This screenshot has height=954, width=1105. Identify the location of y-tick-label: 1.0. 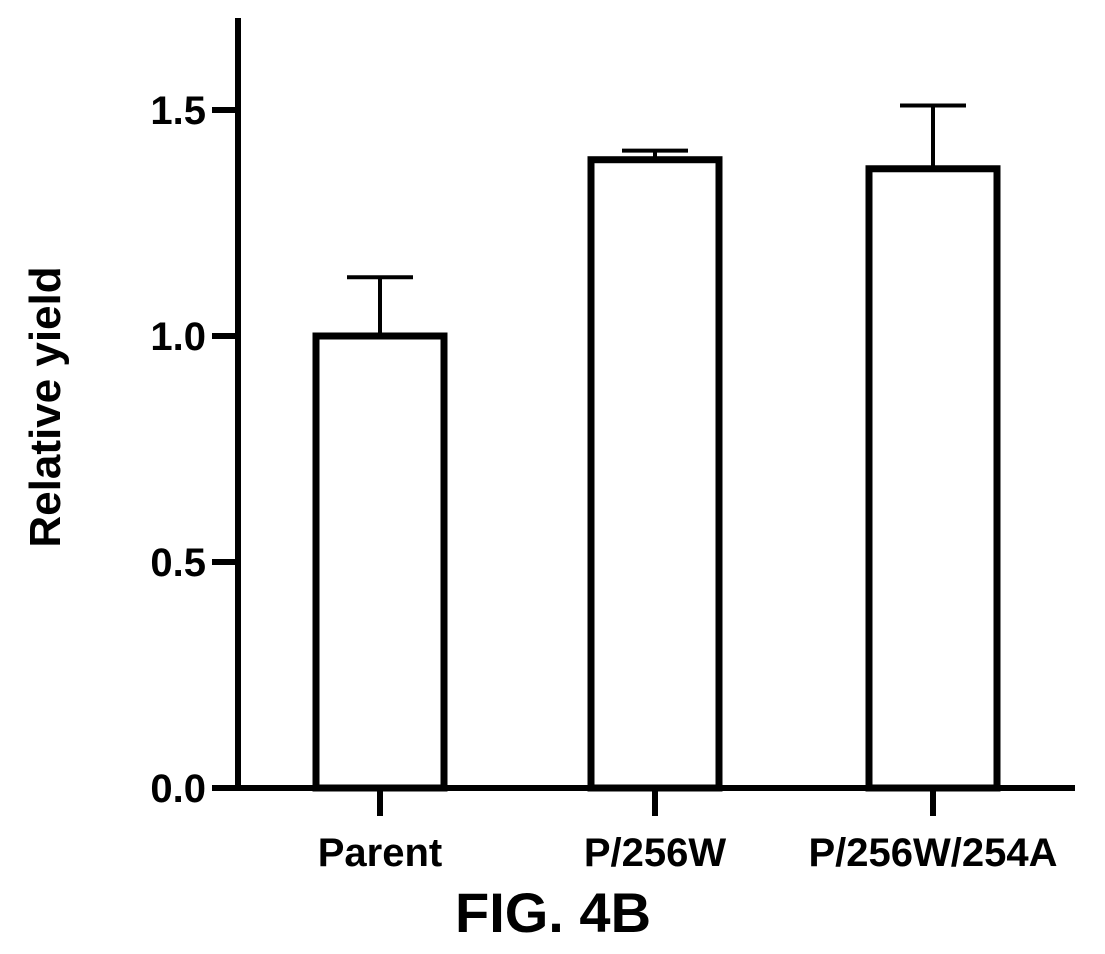
(178, 337).